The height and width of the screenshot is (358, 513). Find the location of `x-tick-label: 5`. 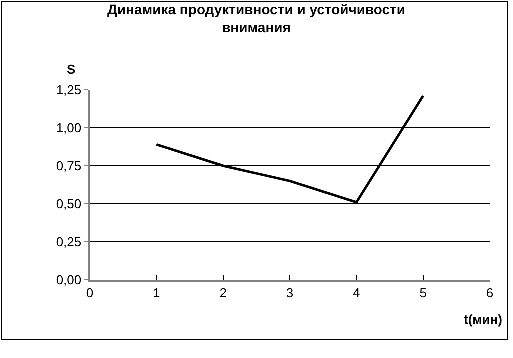

x-tick-label: 5 is located at coordinates (423, 292).